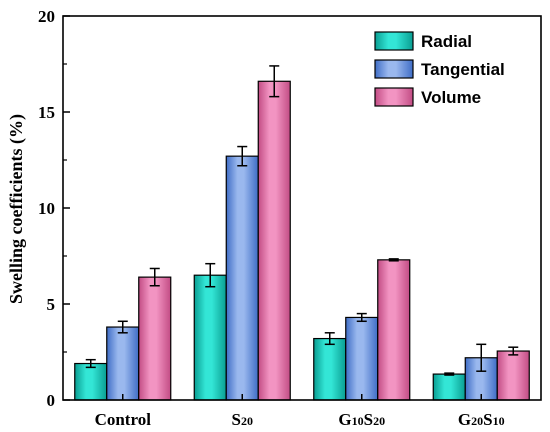 The width and height of the screenshot is (550, 432). What do you see at coordinates (210, 275) in the screenshot?
I see `errorbar-s20-radial` at bounding box center [210, 275].